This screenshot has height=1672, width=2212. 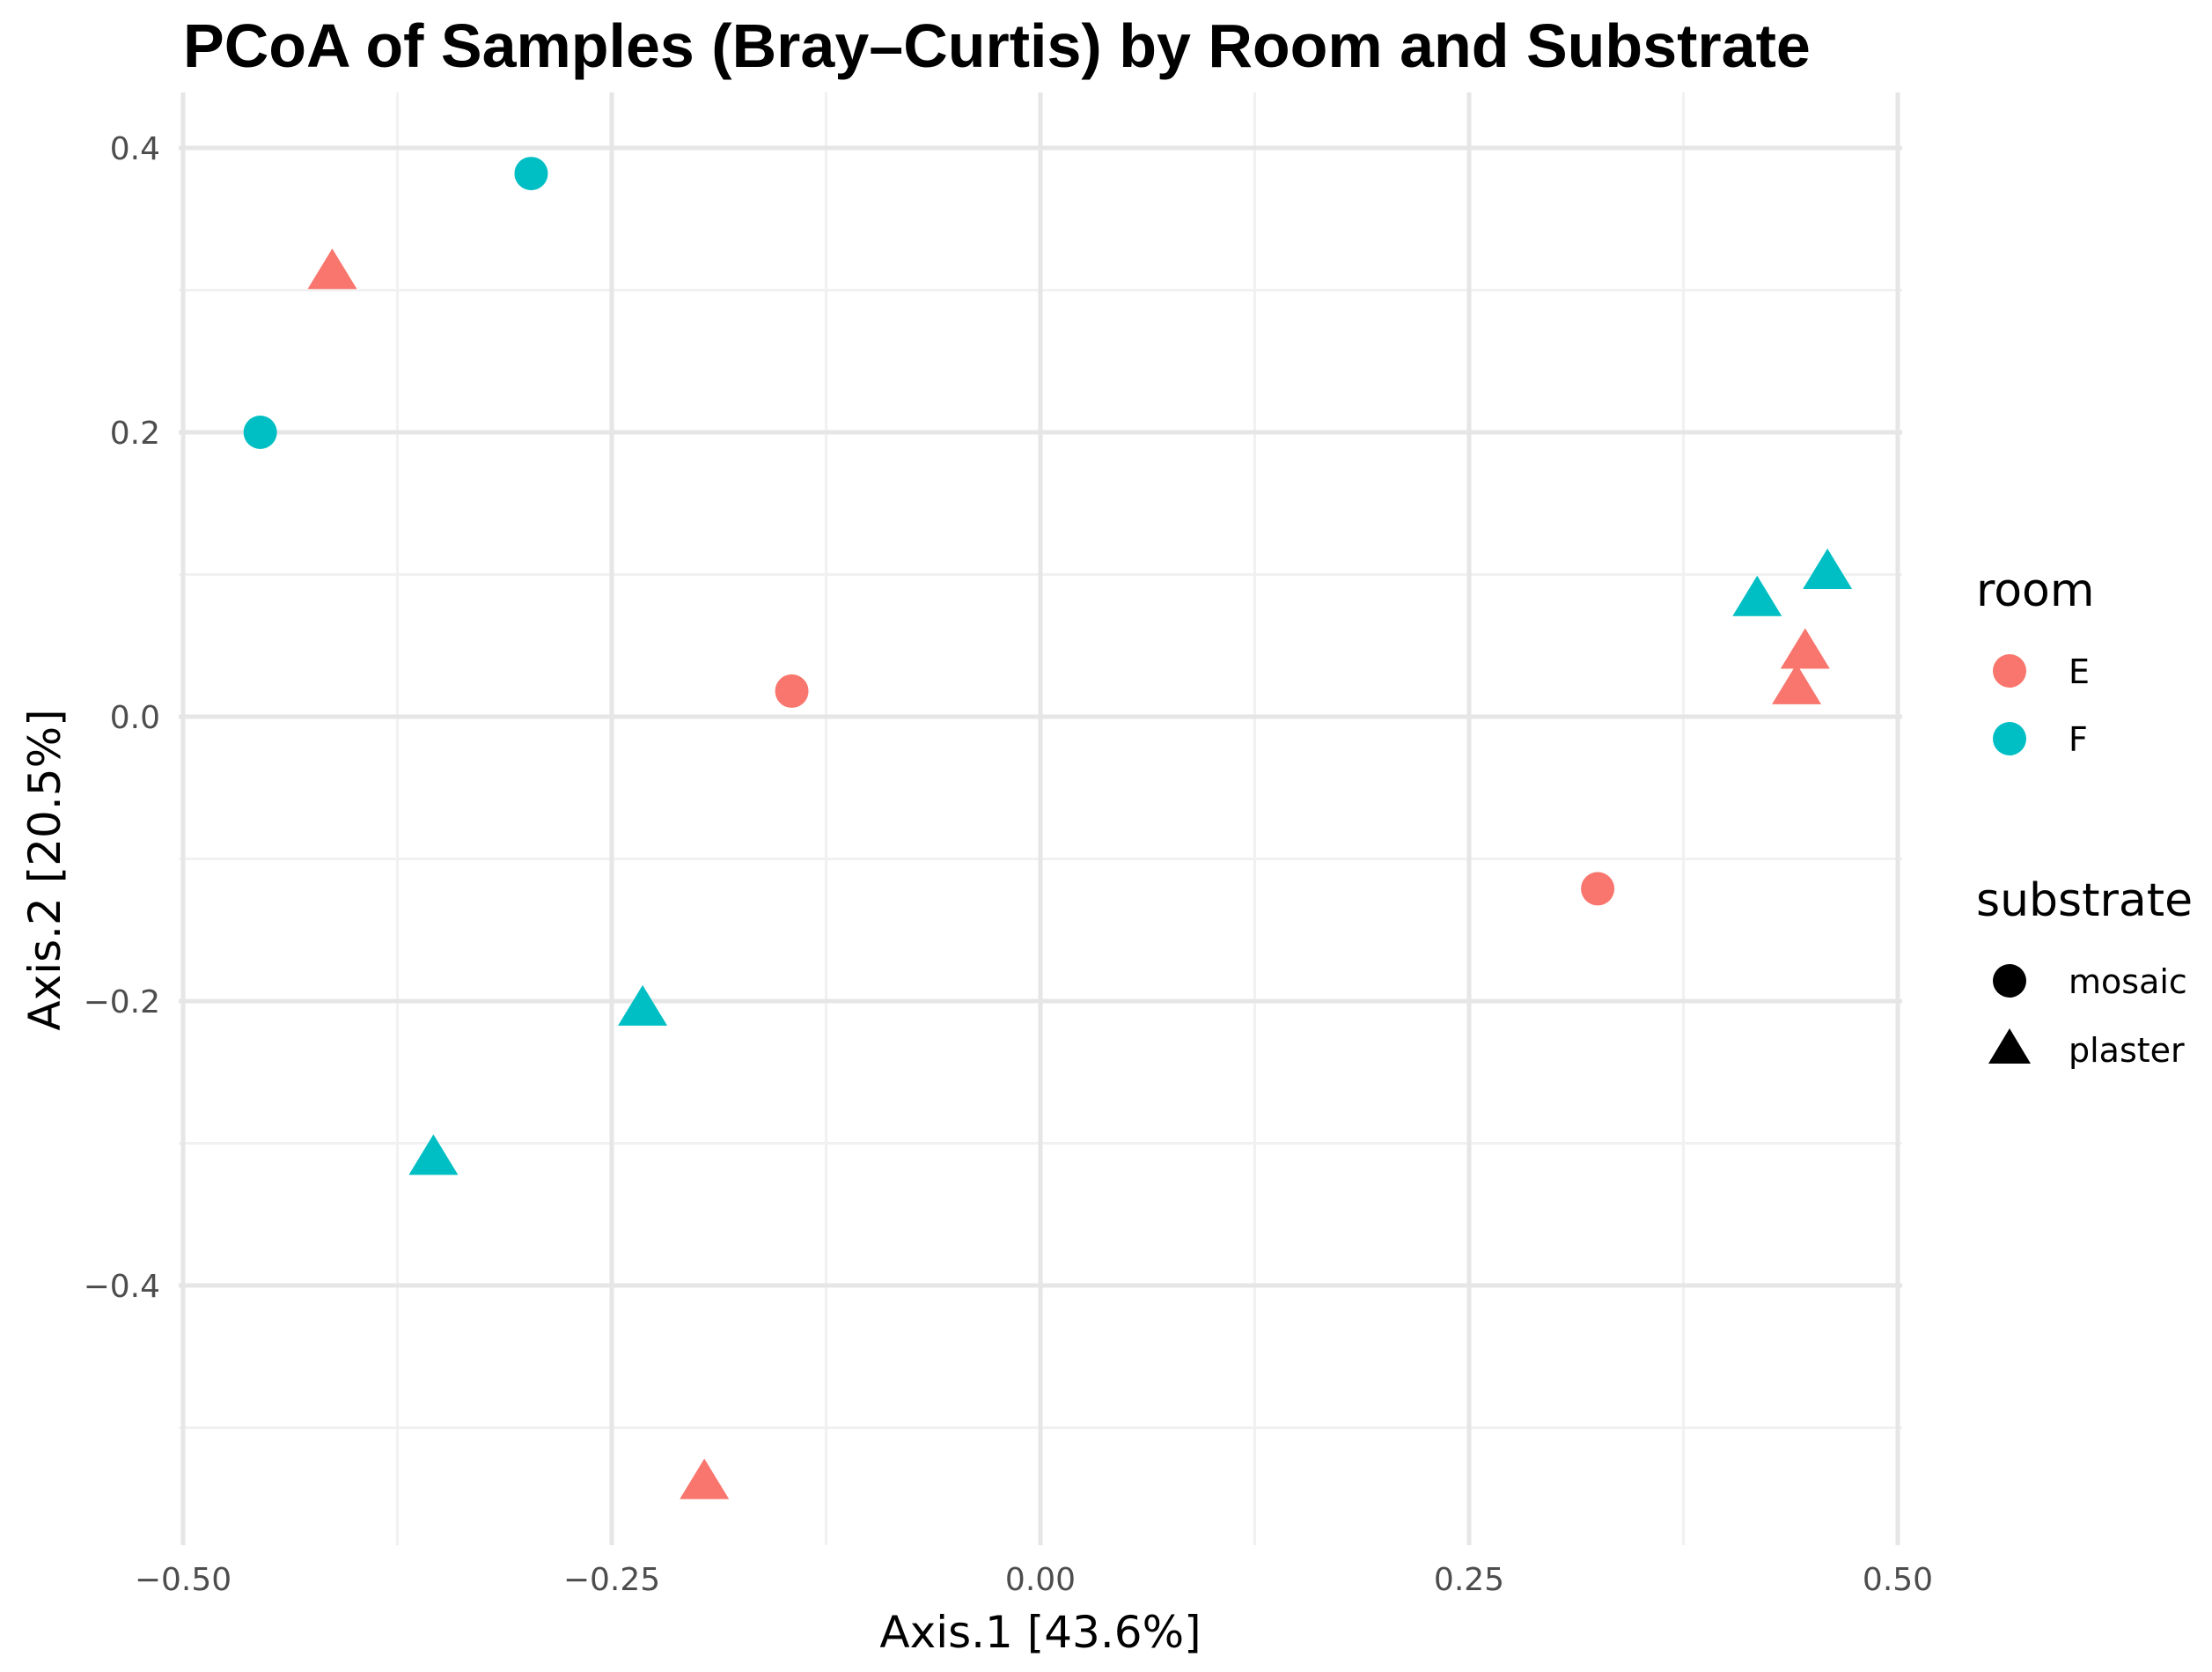 I want to click on legend-plaster-label: plaster, so click(x=2127, y=1050).